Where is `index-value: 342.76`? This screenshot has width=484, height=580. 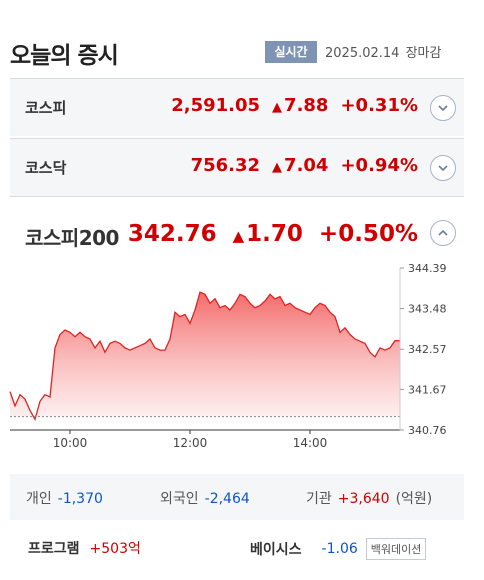 index-value: 342.76 is located at coordinates (172, 234).